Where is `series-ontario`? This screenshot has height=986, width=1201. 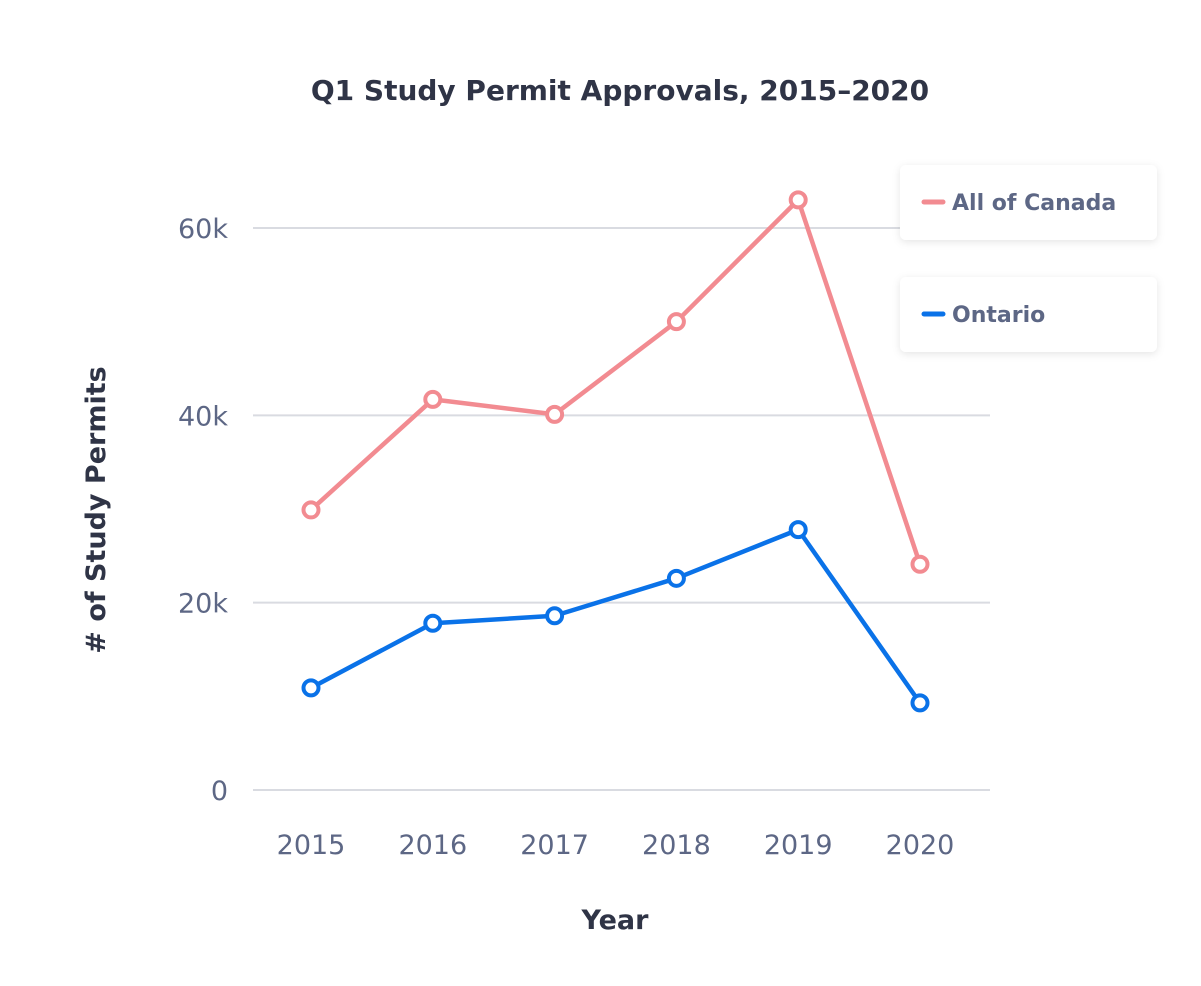 series-ontario is located at coordinates (615, 616).